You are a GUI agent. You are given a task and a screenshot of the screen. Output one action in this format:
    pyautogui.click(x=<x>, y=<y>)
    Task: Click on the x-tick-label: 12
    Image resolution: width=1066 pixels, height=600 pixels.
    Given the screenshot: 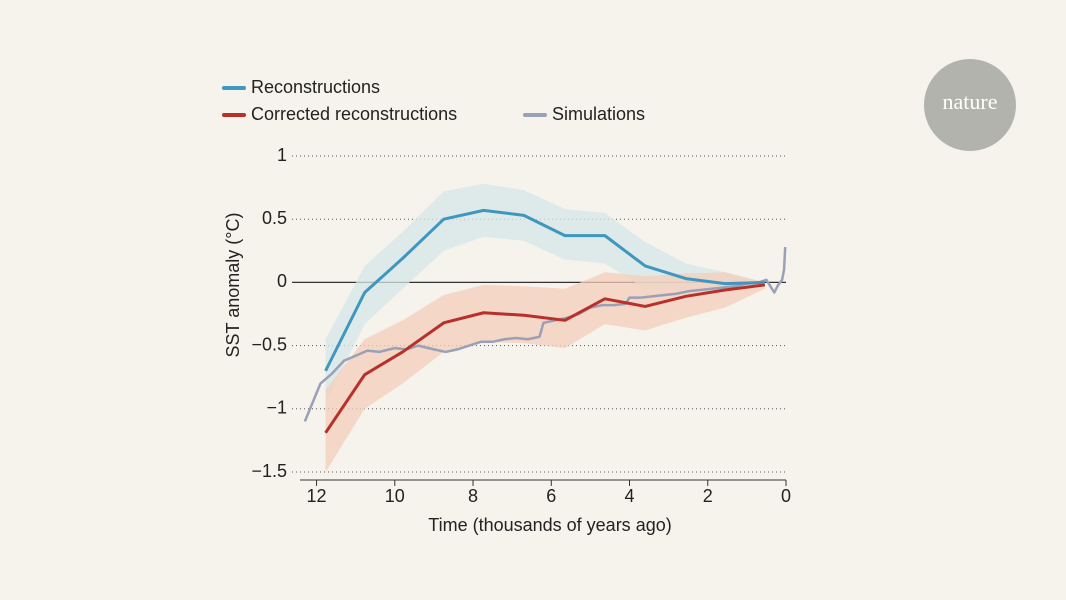 What is the action you would take?
    pyautogui.click(x=317, y=496)
    